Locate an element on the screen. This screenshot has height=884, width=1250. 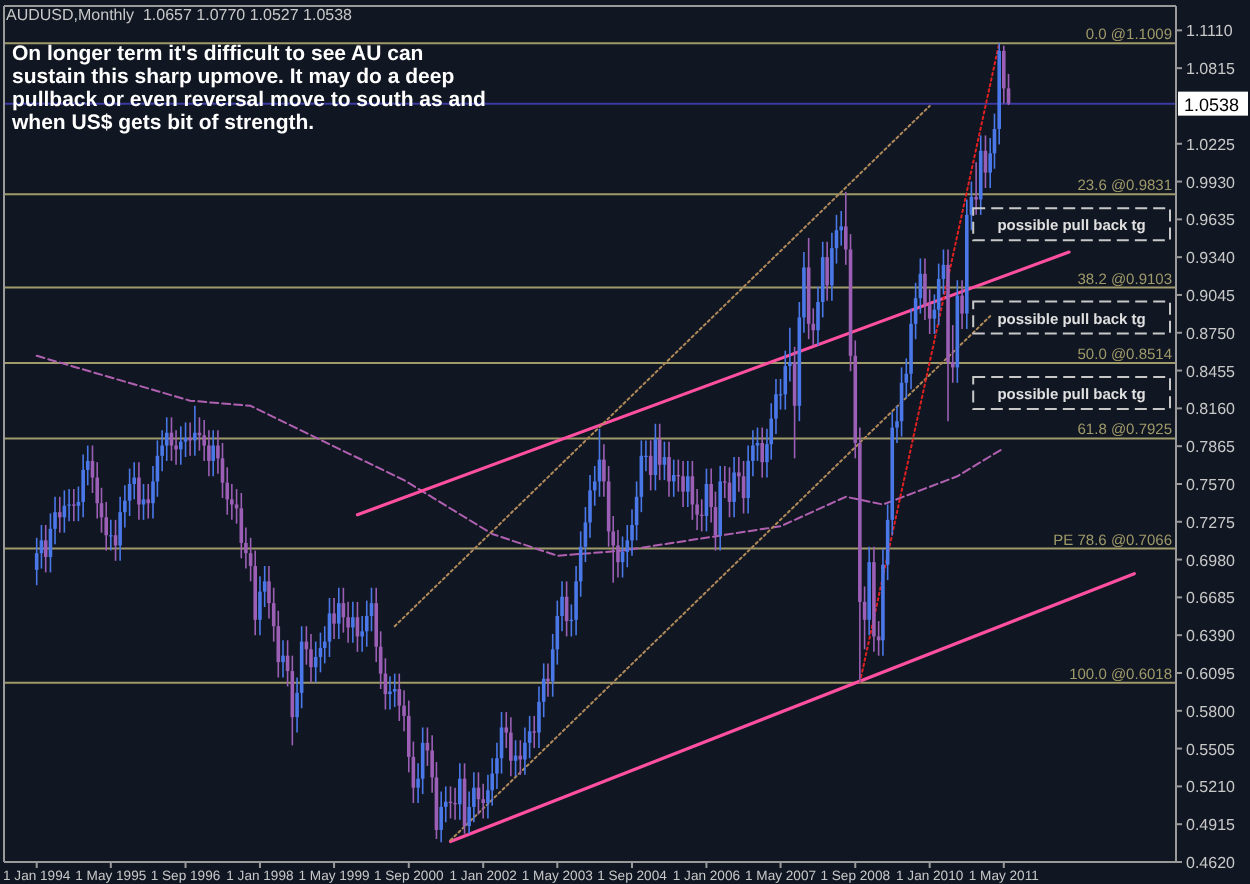
annotation: On longer term it's difficult to see AU can sustain this sharp upmove. It may do a deep pullback or even reversal move to south as and when US$ gets bit of strength. is located at coordinates (248, 88).